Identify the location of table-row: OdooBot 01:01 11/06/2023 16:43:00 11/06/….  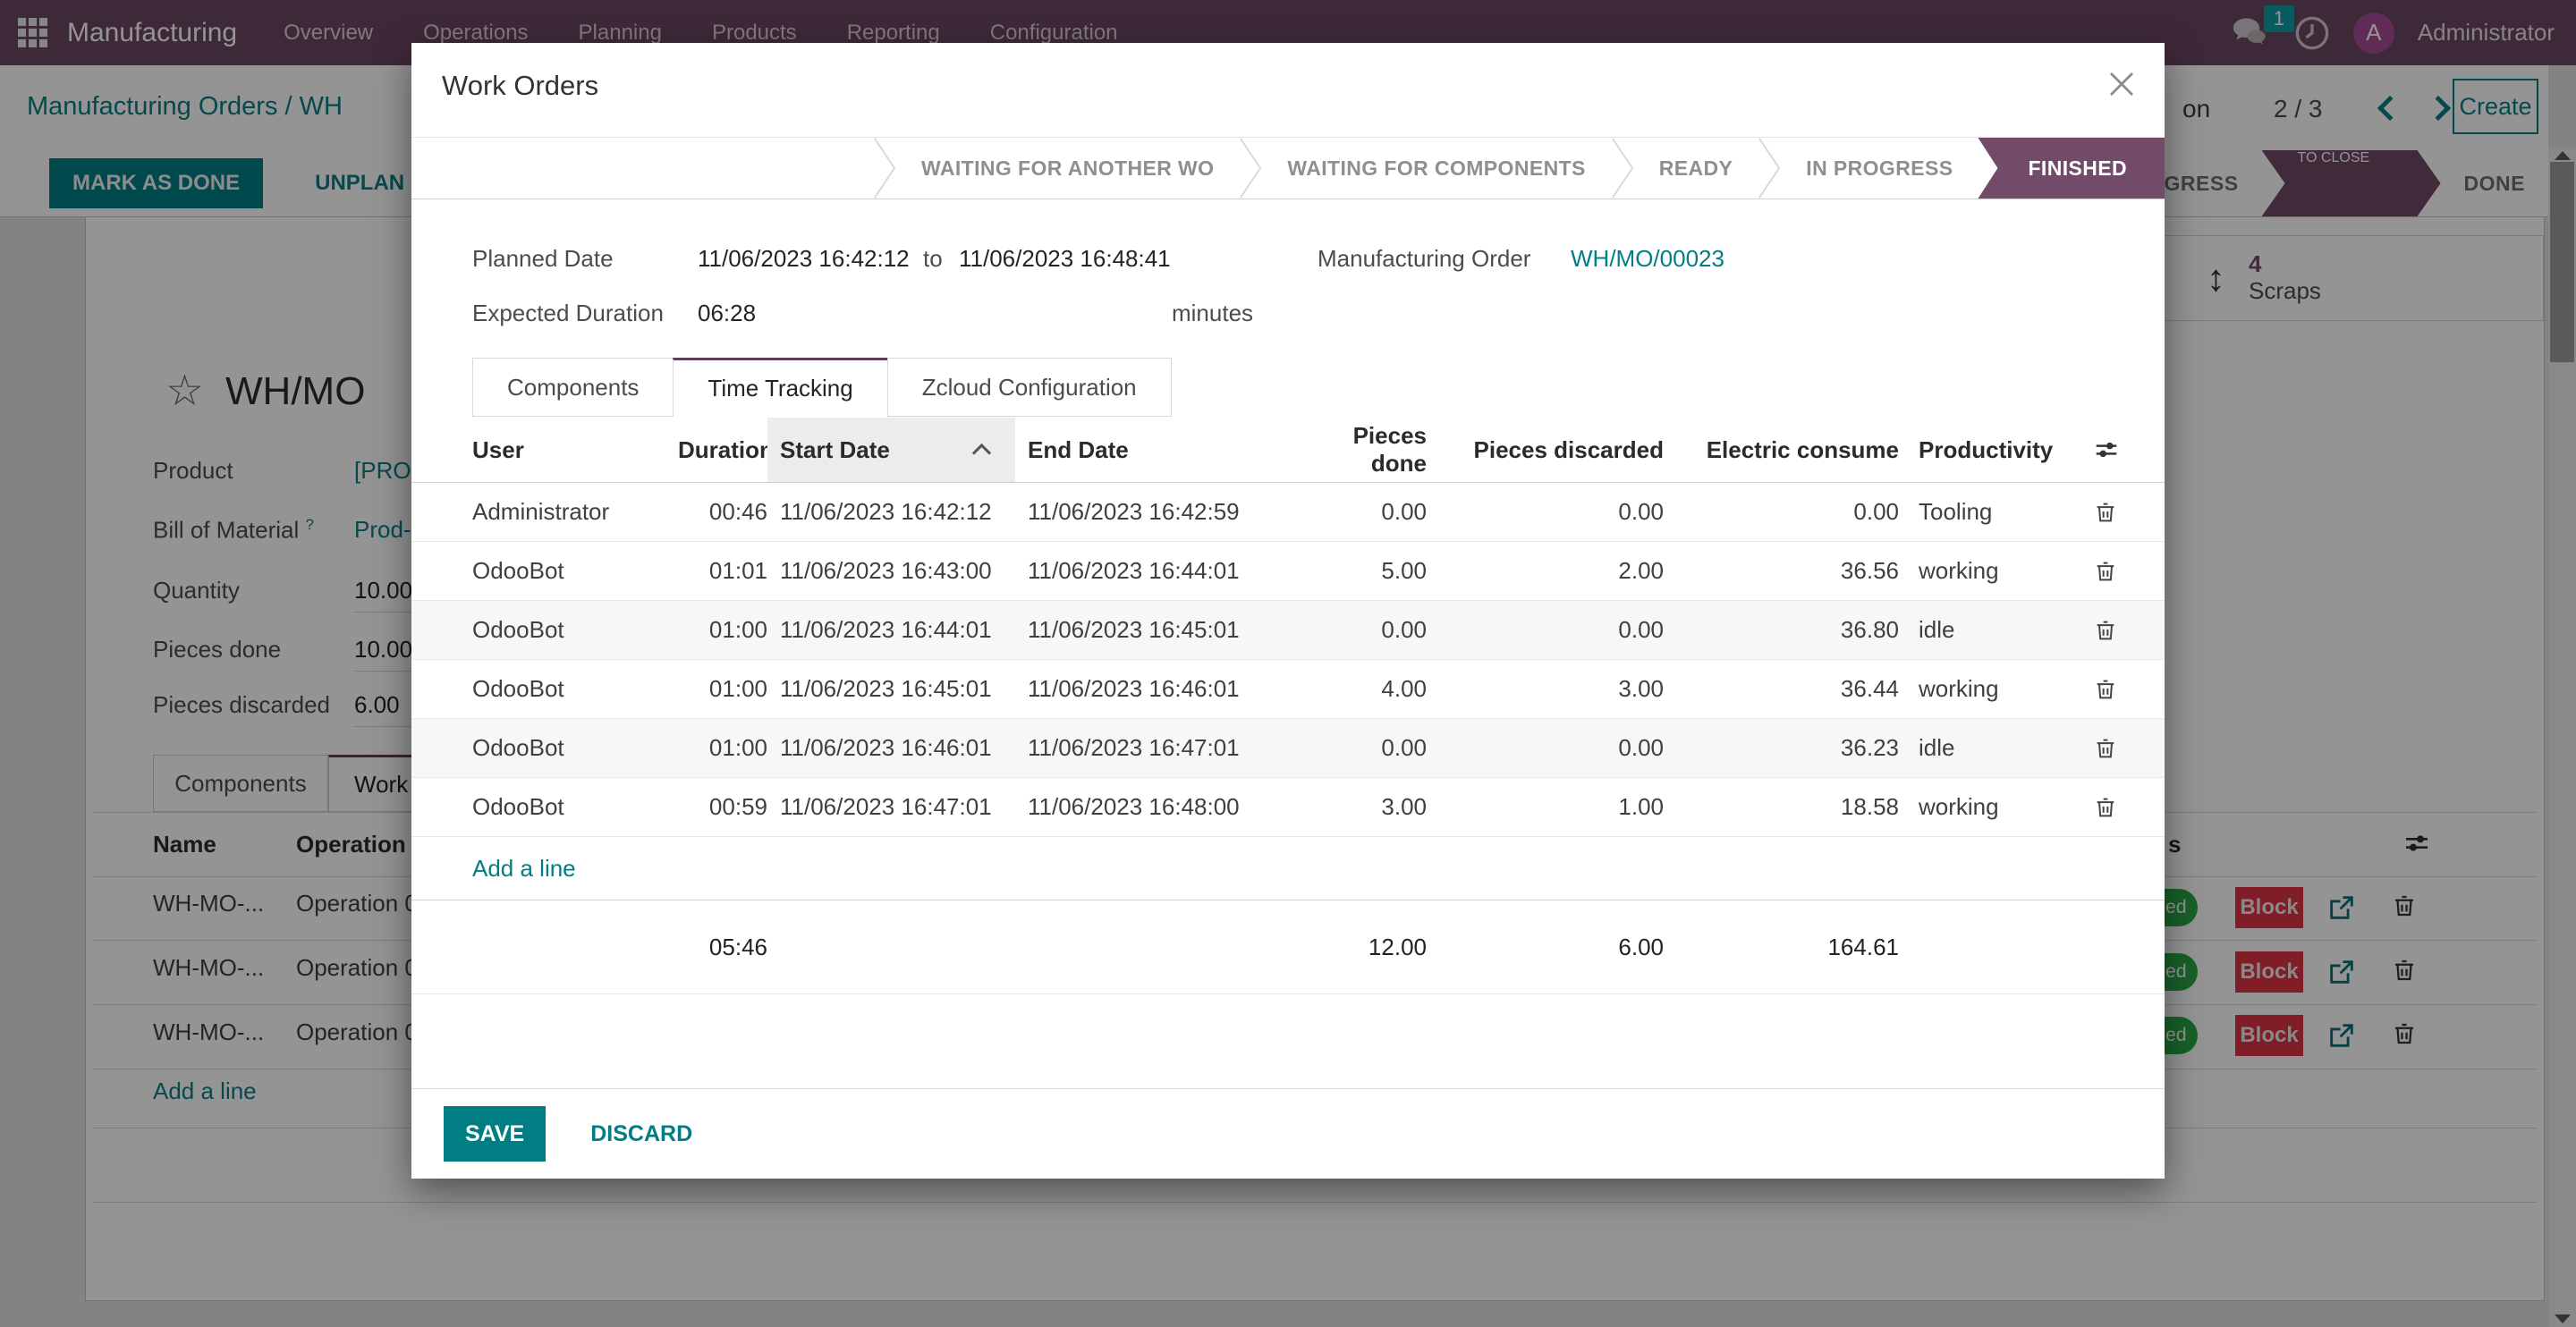
(1288, 571).